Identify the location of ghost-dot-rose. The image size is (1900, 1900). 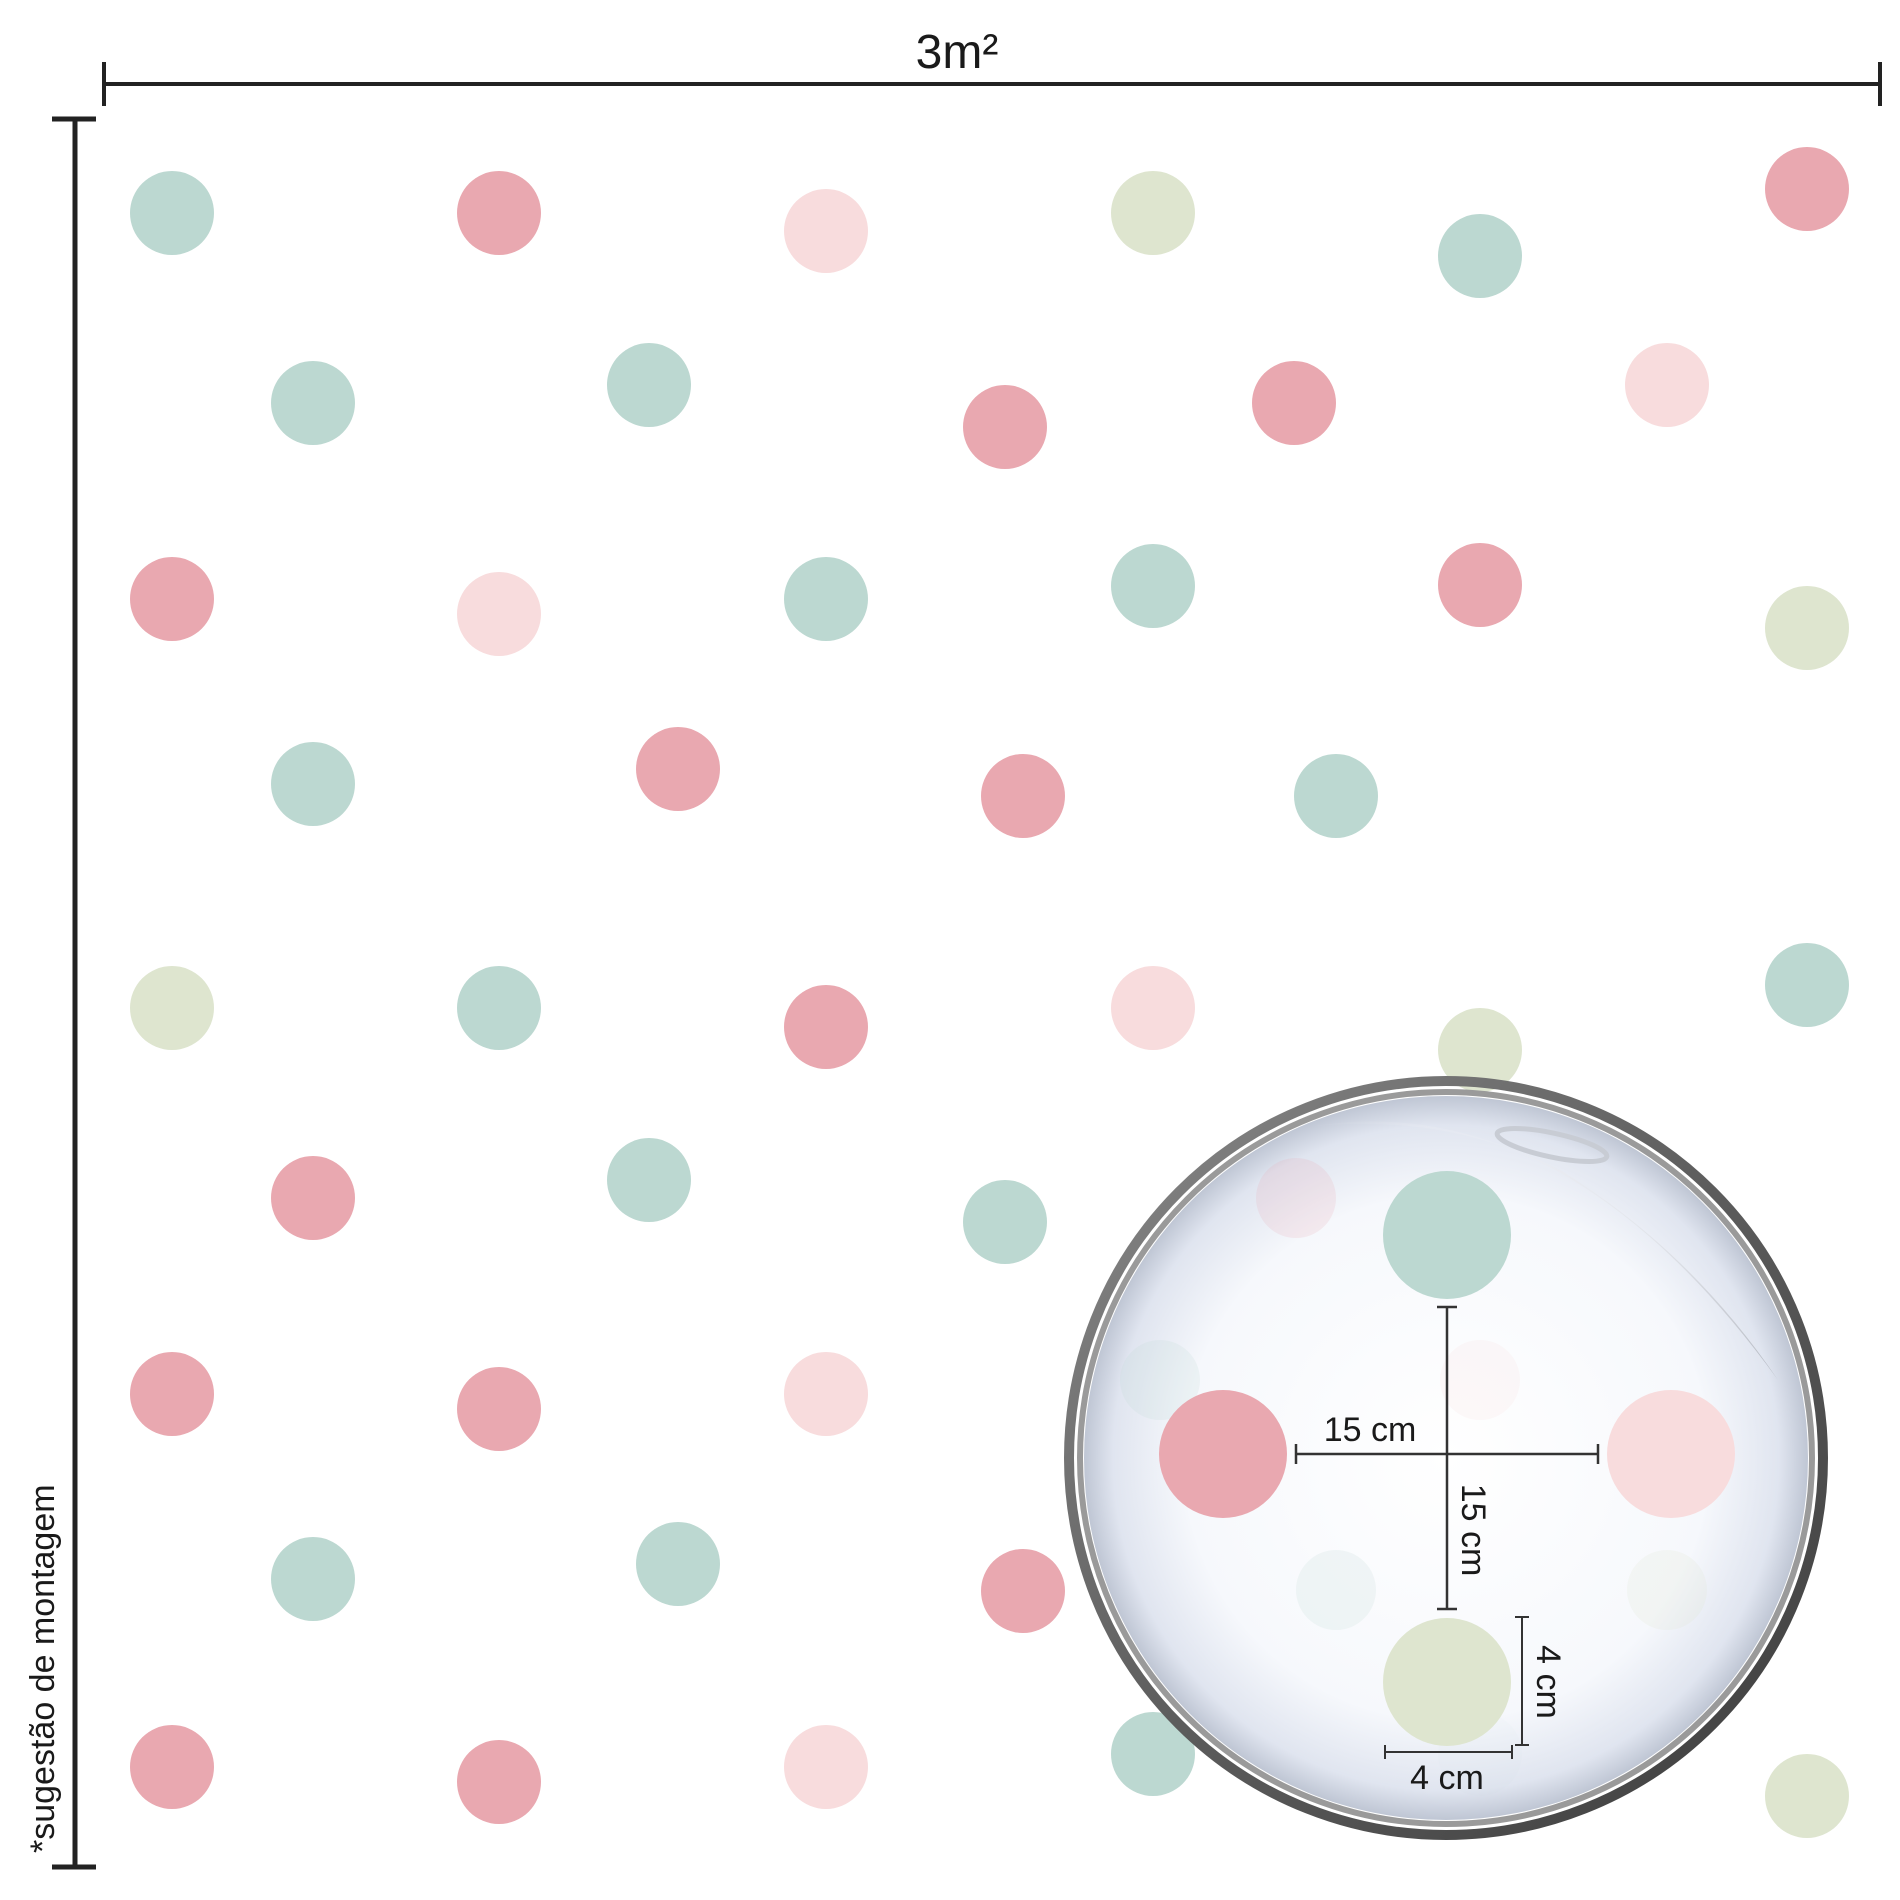
(1296, 1198).